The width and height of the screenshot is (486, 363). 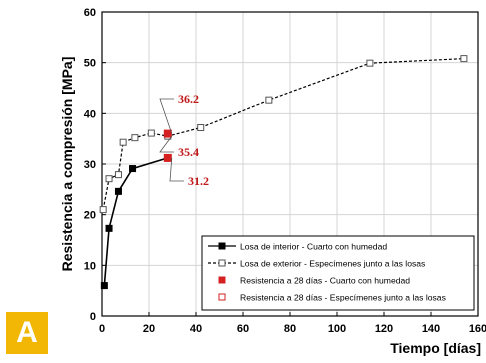 What do you see at coordinates (313, 247) in the screenshot?
I see `legend-entry-label: Losa de interior - Cuarto con humedad` at bounding box center [313, 247].